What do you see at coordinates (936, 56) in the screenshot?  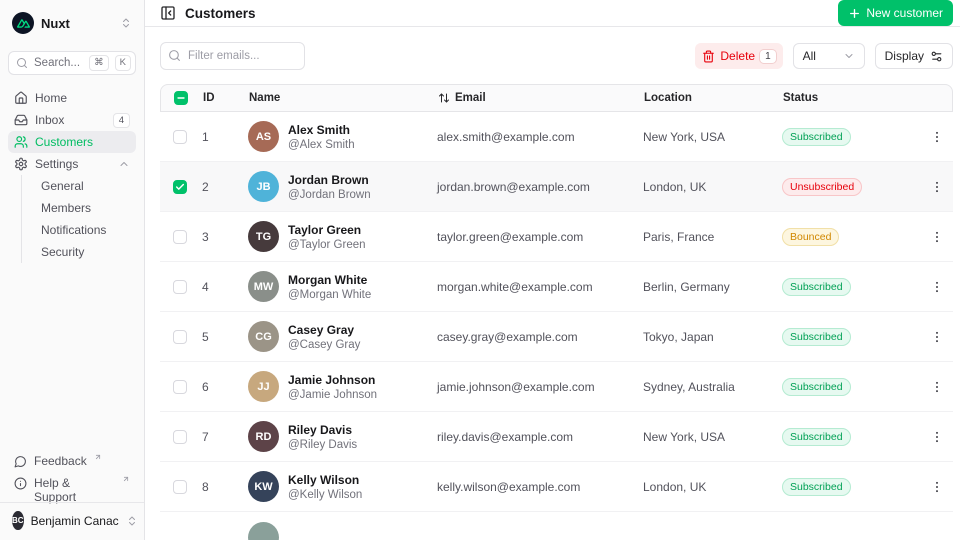 I see `sliders-icon` at bounding box center [936, 56].